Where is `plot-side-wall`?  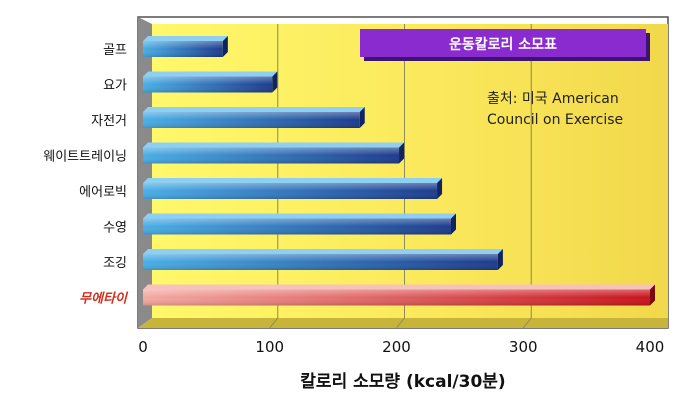
plot-side-wall is located at coordinates (145, 172).